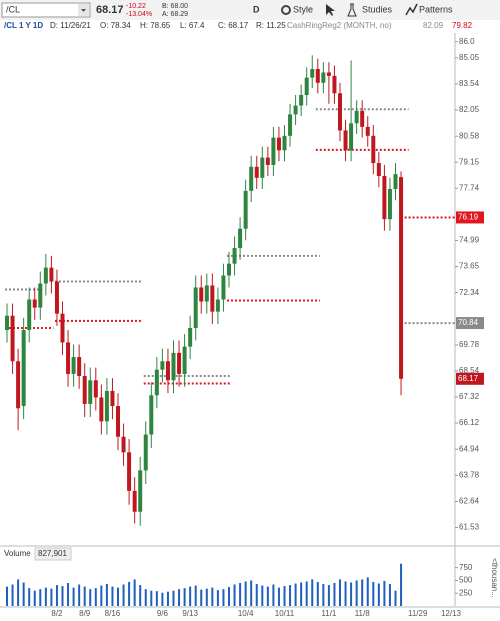 Image resolution: width=500 pixels, height=621 pixels. Describe the element at coordinates (469, 161) in the screenshot. I see `y-tick-label: 79.15` at that location.